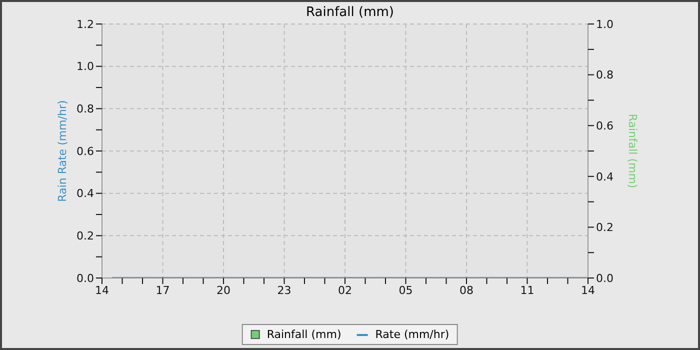 Image resolution: width=700 pixels, height=350 pixels. What do you see at coordinates (345, 290) in the screenshot?
I see `x-tick-label: 02` at bounding box center [345, 290].